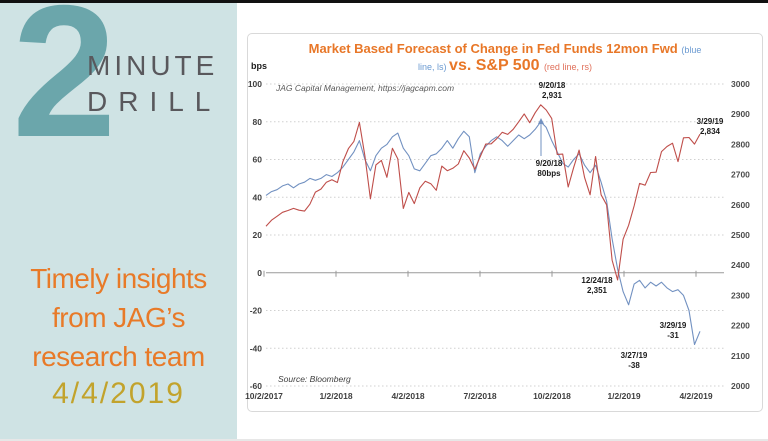  What do you see at coordinates (634, 355) in the screenshot?
I see `annotation-line: 3/27/19` at bounding box center [634, 355].